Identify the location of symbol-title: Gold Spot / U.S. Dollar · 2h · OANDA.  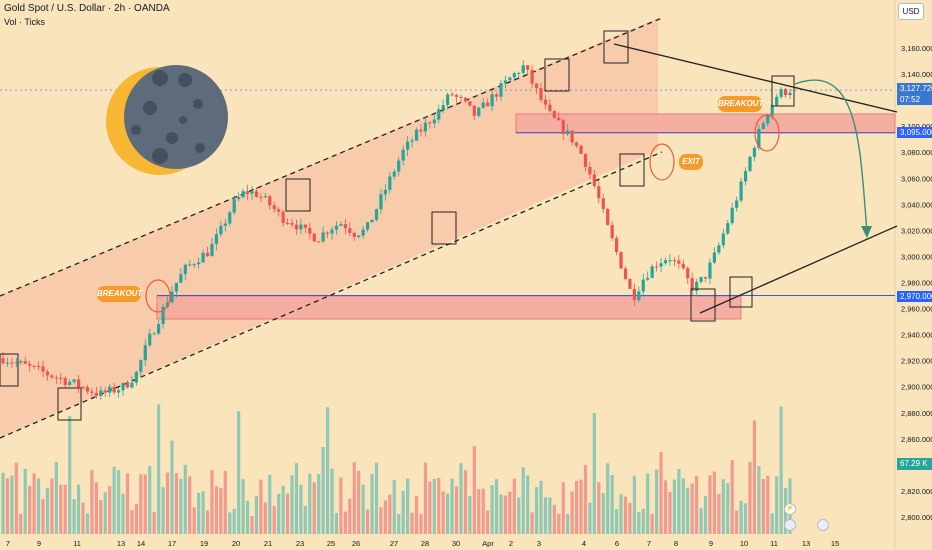
(87, 8).